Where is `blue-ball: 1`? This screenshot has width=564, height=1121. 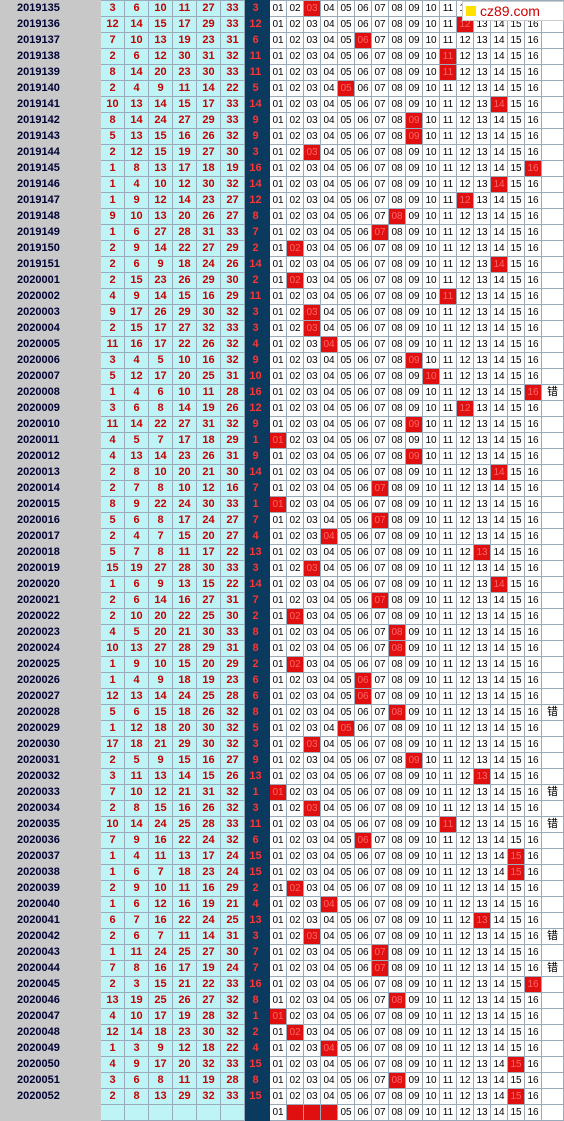
blue-ball: 1 is located at coordinates (255, 1016).